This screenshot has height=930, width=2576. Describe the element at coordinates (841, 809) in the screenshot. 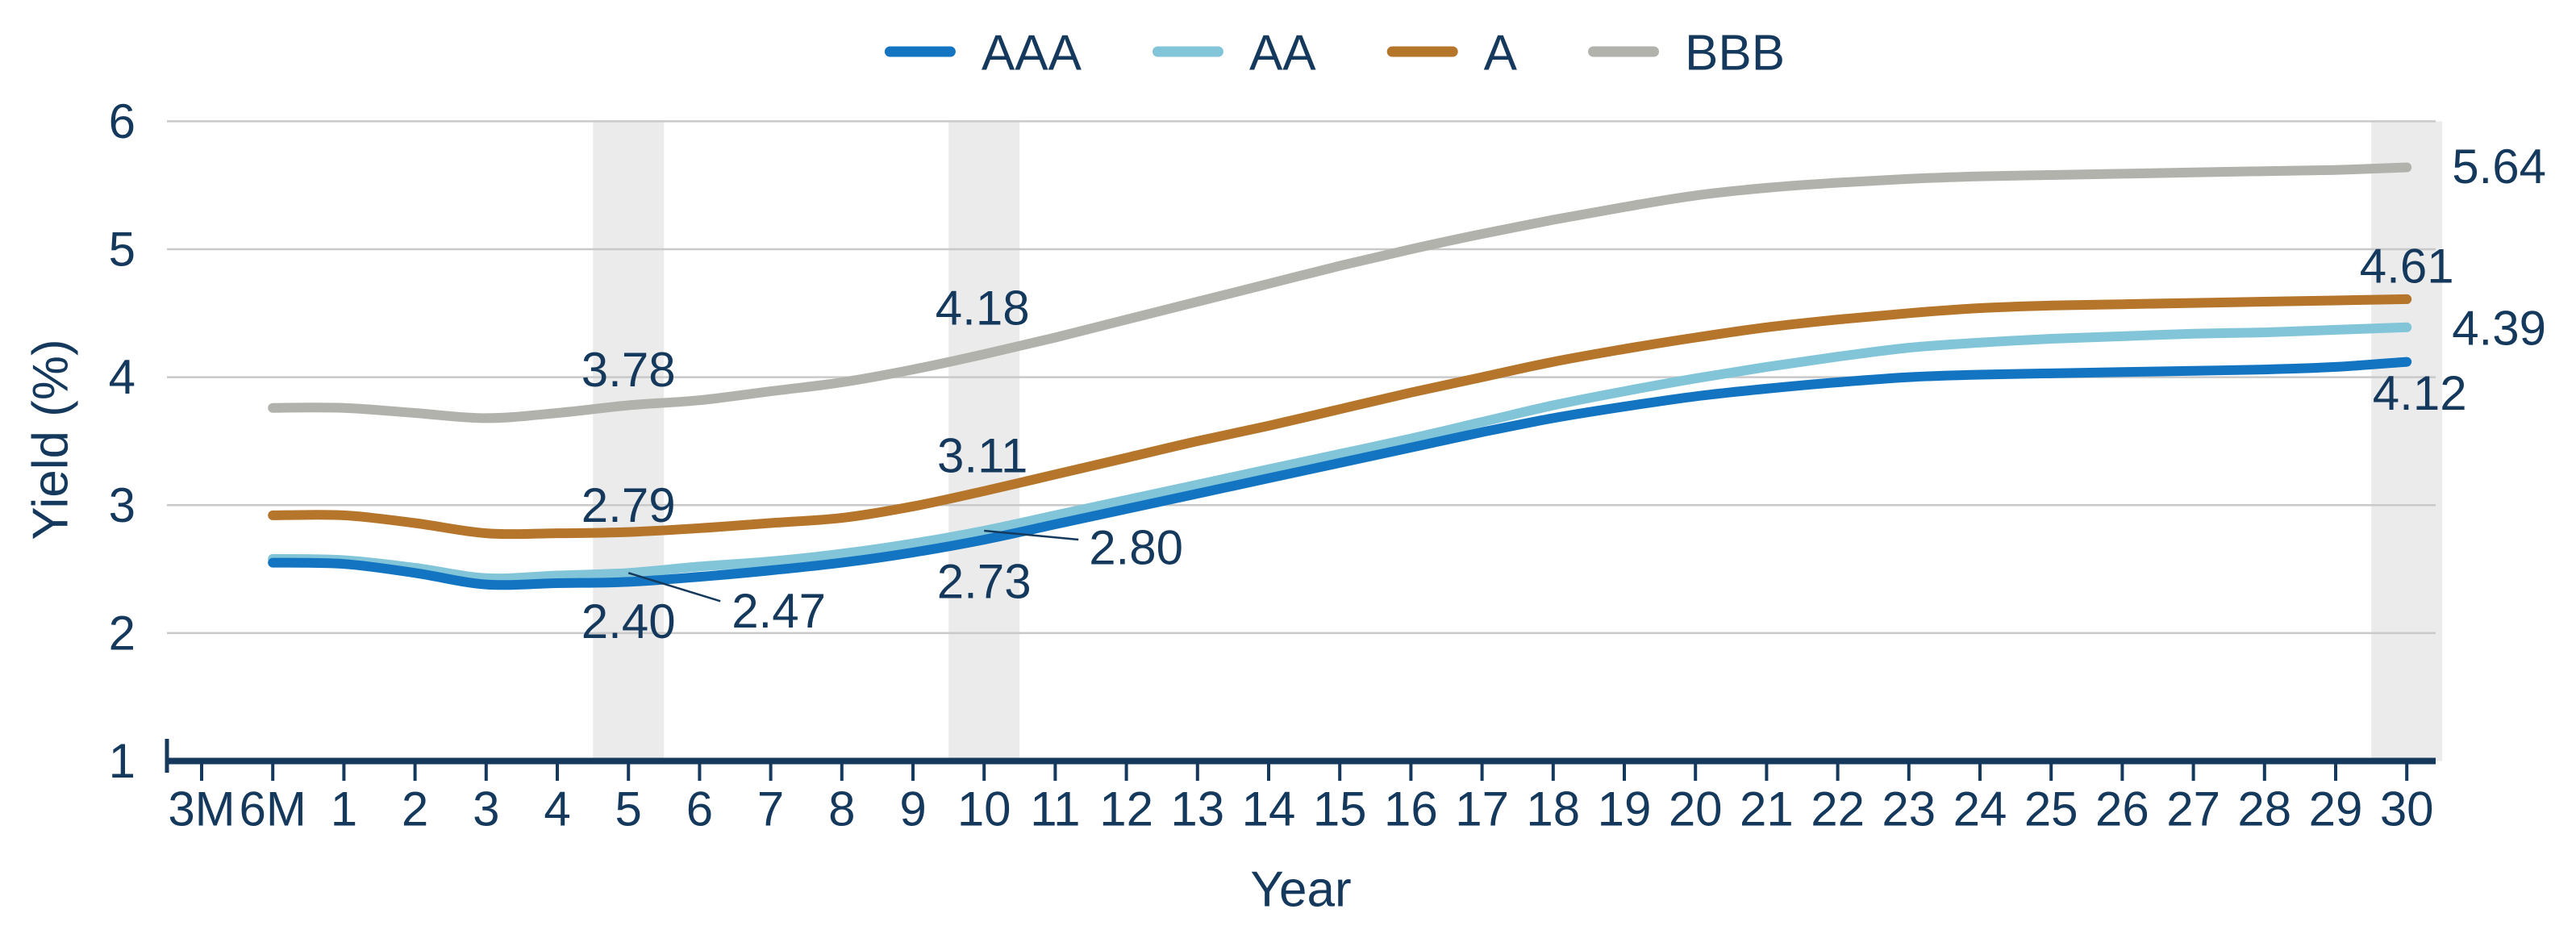

I see `x-tick-label: 8` at that location.